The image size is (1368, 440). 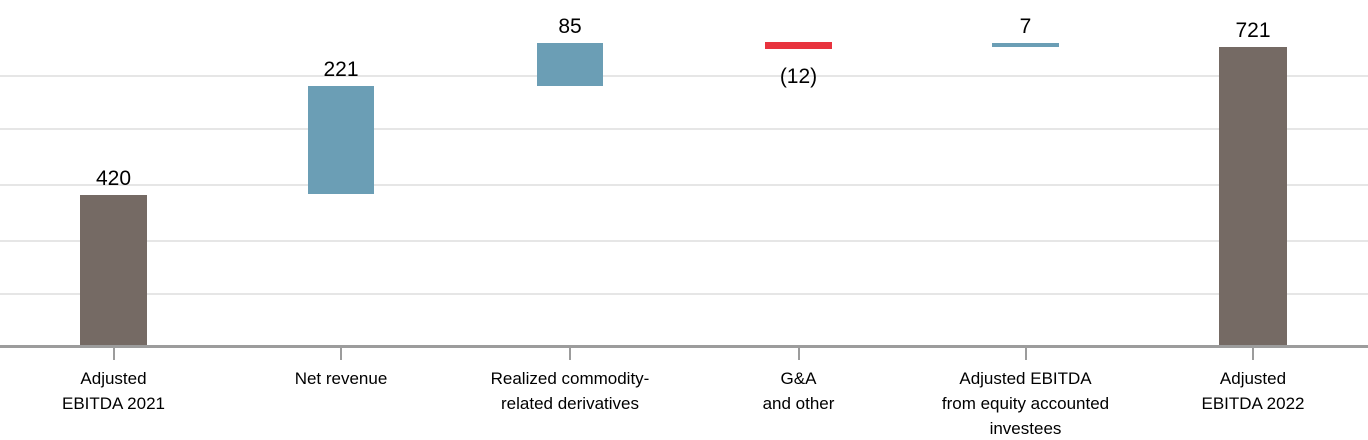 I want to click on value-label-g-a-and-other: (12), so click(x=798, y=76).